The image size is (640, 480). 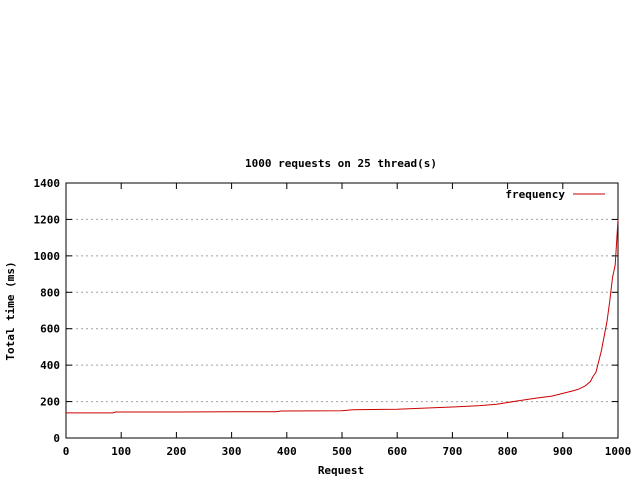 I want to click on x-tick-label: 100, so click(x=121, y=451).